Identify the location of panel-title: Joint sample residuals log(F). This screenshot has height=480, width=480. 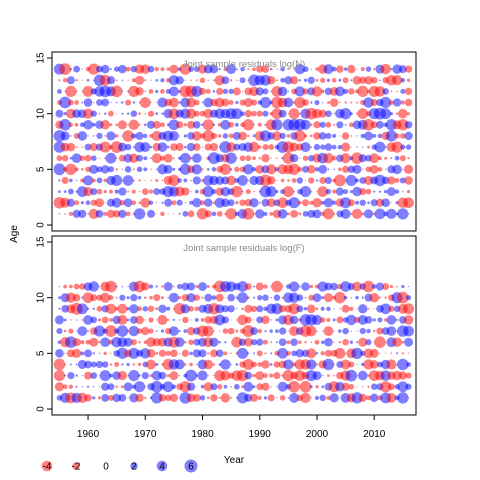
(243, 248).